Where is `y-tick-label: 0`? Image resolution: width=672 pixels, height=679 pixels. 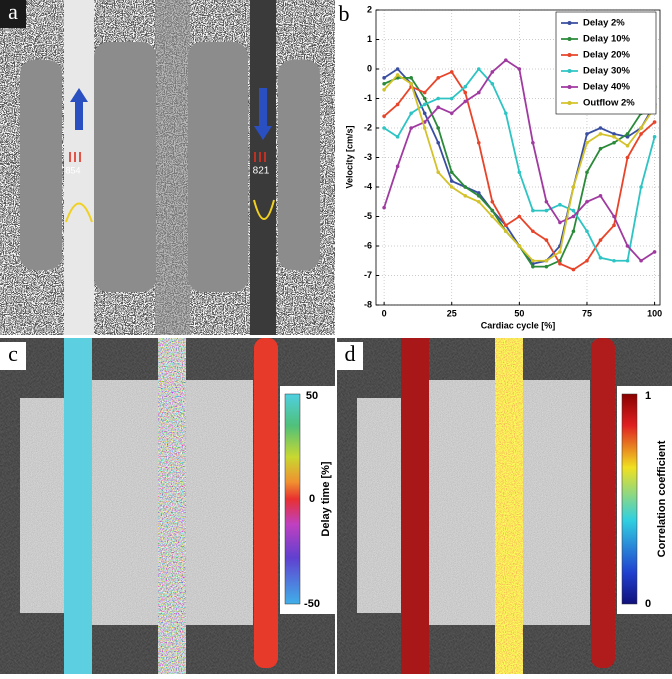
y-tick-label: 0 is located at coordinates (369, 68).